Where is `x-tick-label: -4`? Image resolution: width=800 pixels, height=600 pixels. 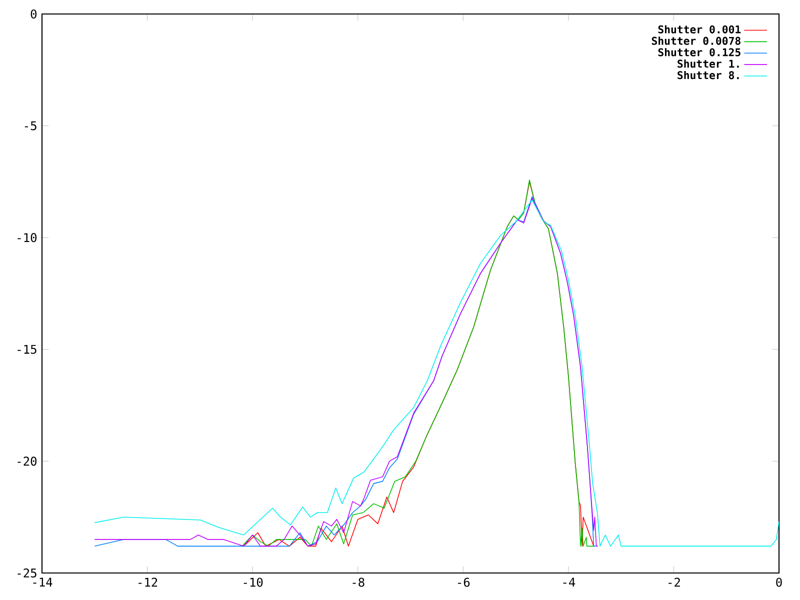
x-tick-label: -4 is located at coordinates (569, 582).